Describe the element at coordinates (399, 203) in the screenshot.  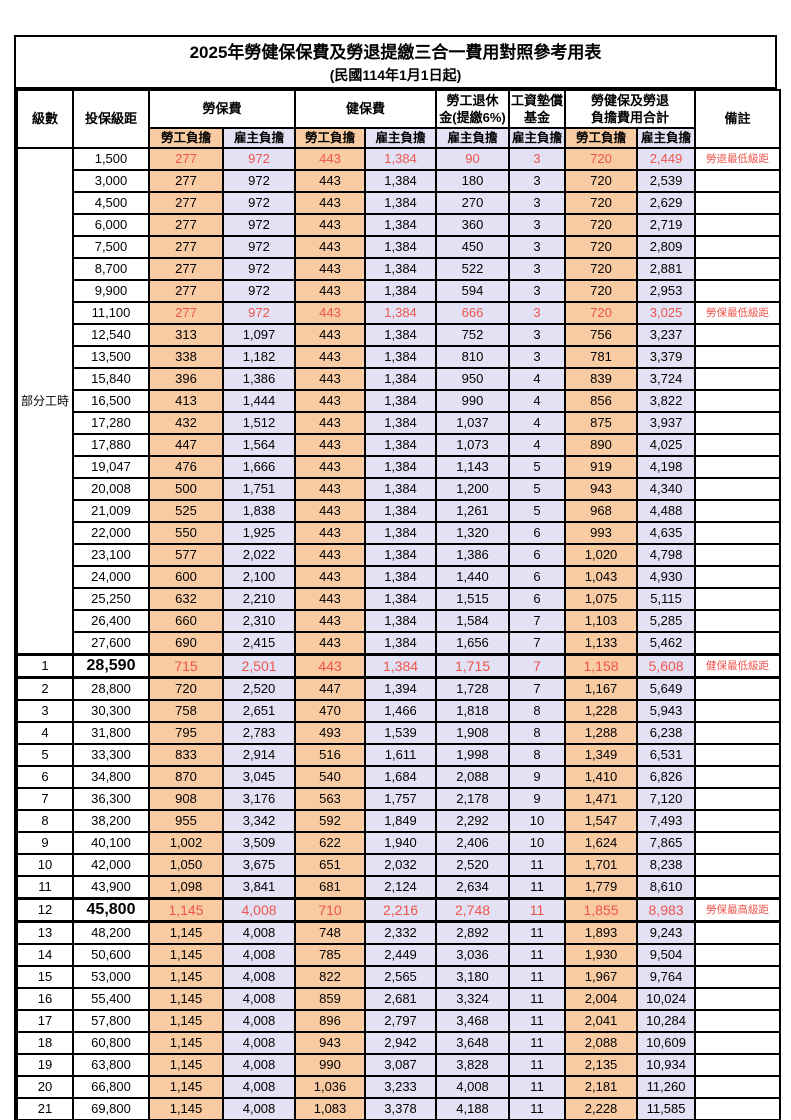
I see `table-row: 4,500 277 972 443 1,384 270 3 720 2,629` at that location.